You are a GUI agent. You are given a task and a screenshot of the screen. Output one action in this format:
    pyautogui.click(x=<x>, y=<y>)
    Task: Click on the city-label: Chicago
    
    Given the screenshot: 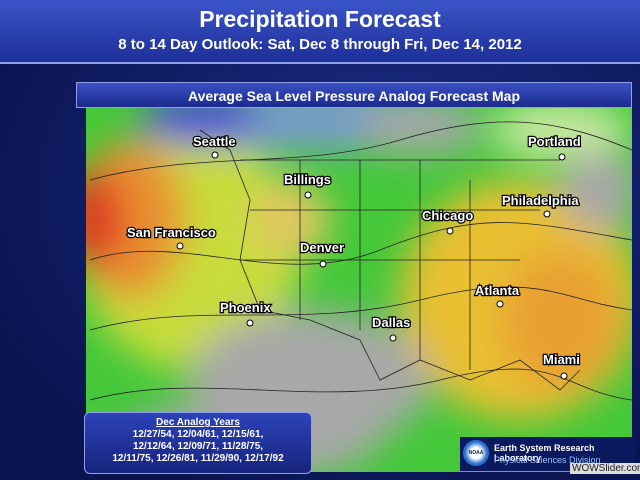 What is the action you would take?
    pyautogui.click(x=447, y=215)
    